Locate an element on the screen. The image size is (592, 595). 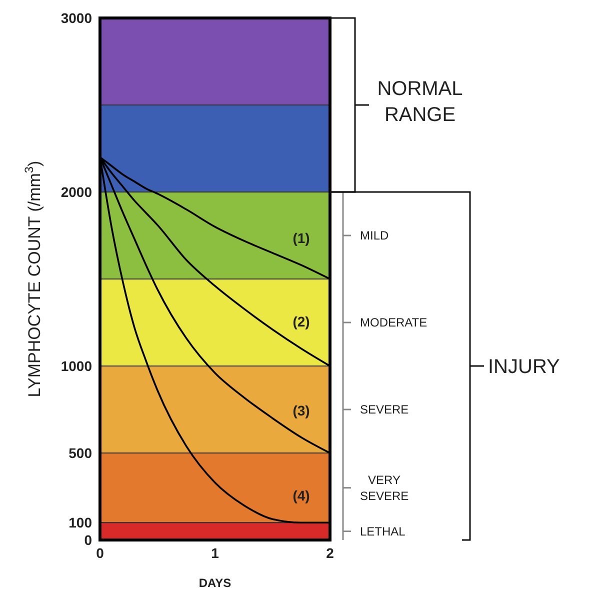
text: NORMAL RANGE is located at coordinates (420, 102).